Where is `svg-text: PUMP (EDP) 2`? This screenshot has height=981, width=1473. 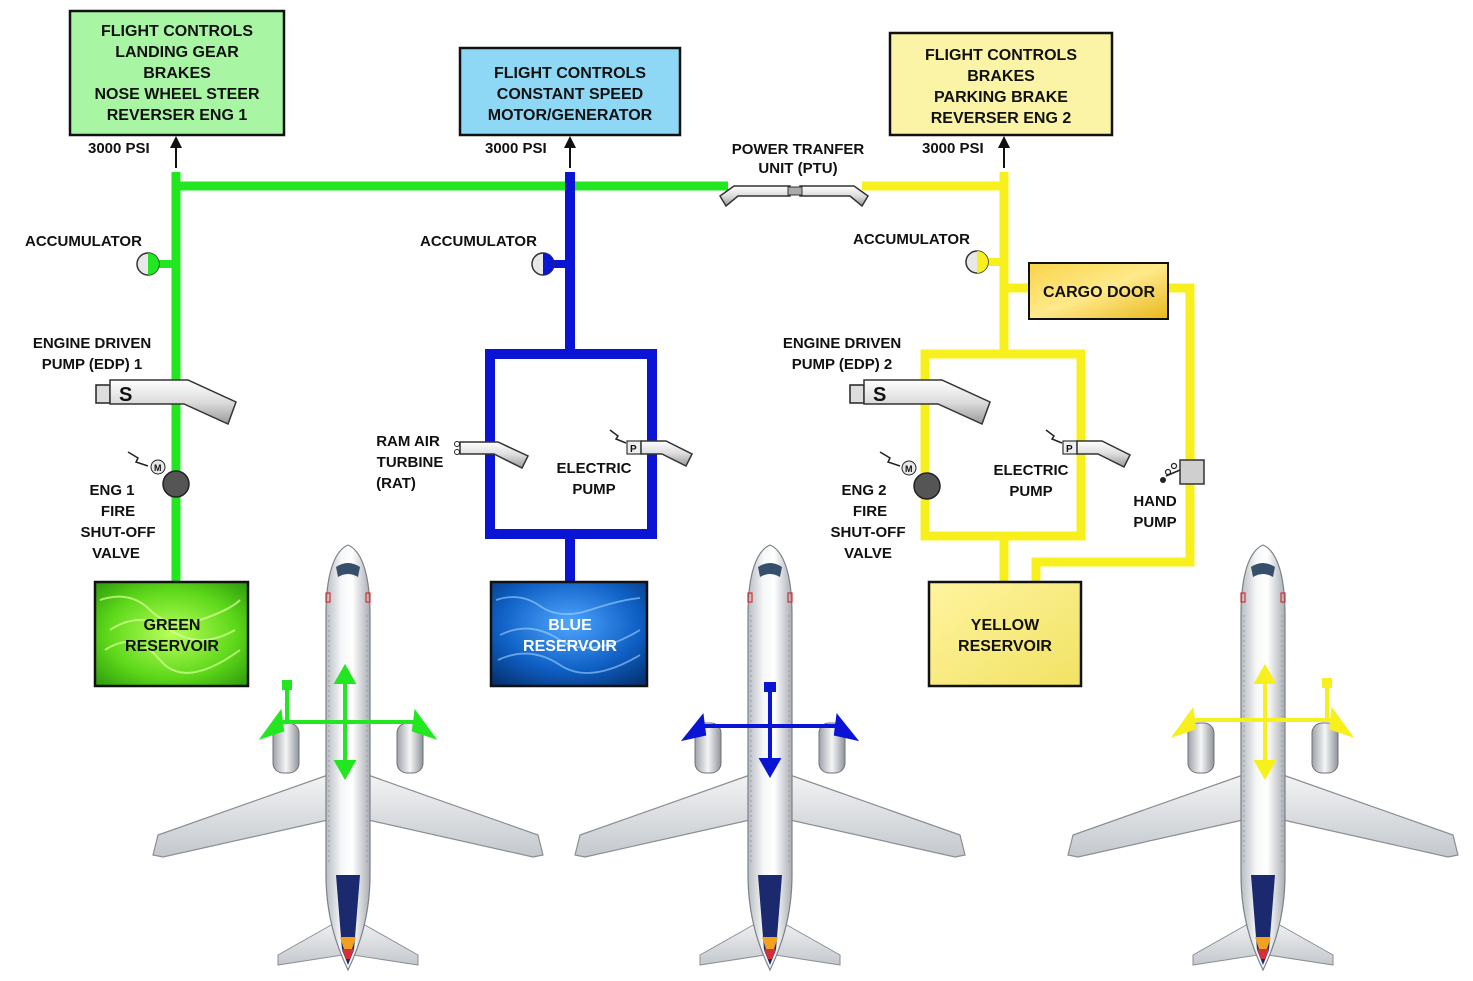 svg-text: PUMP (EDP) 2 is located at coordinates (842, 364).